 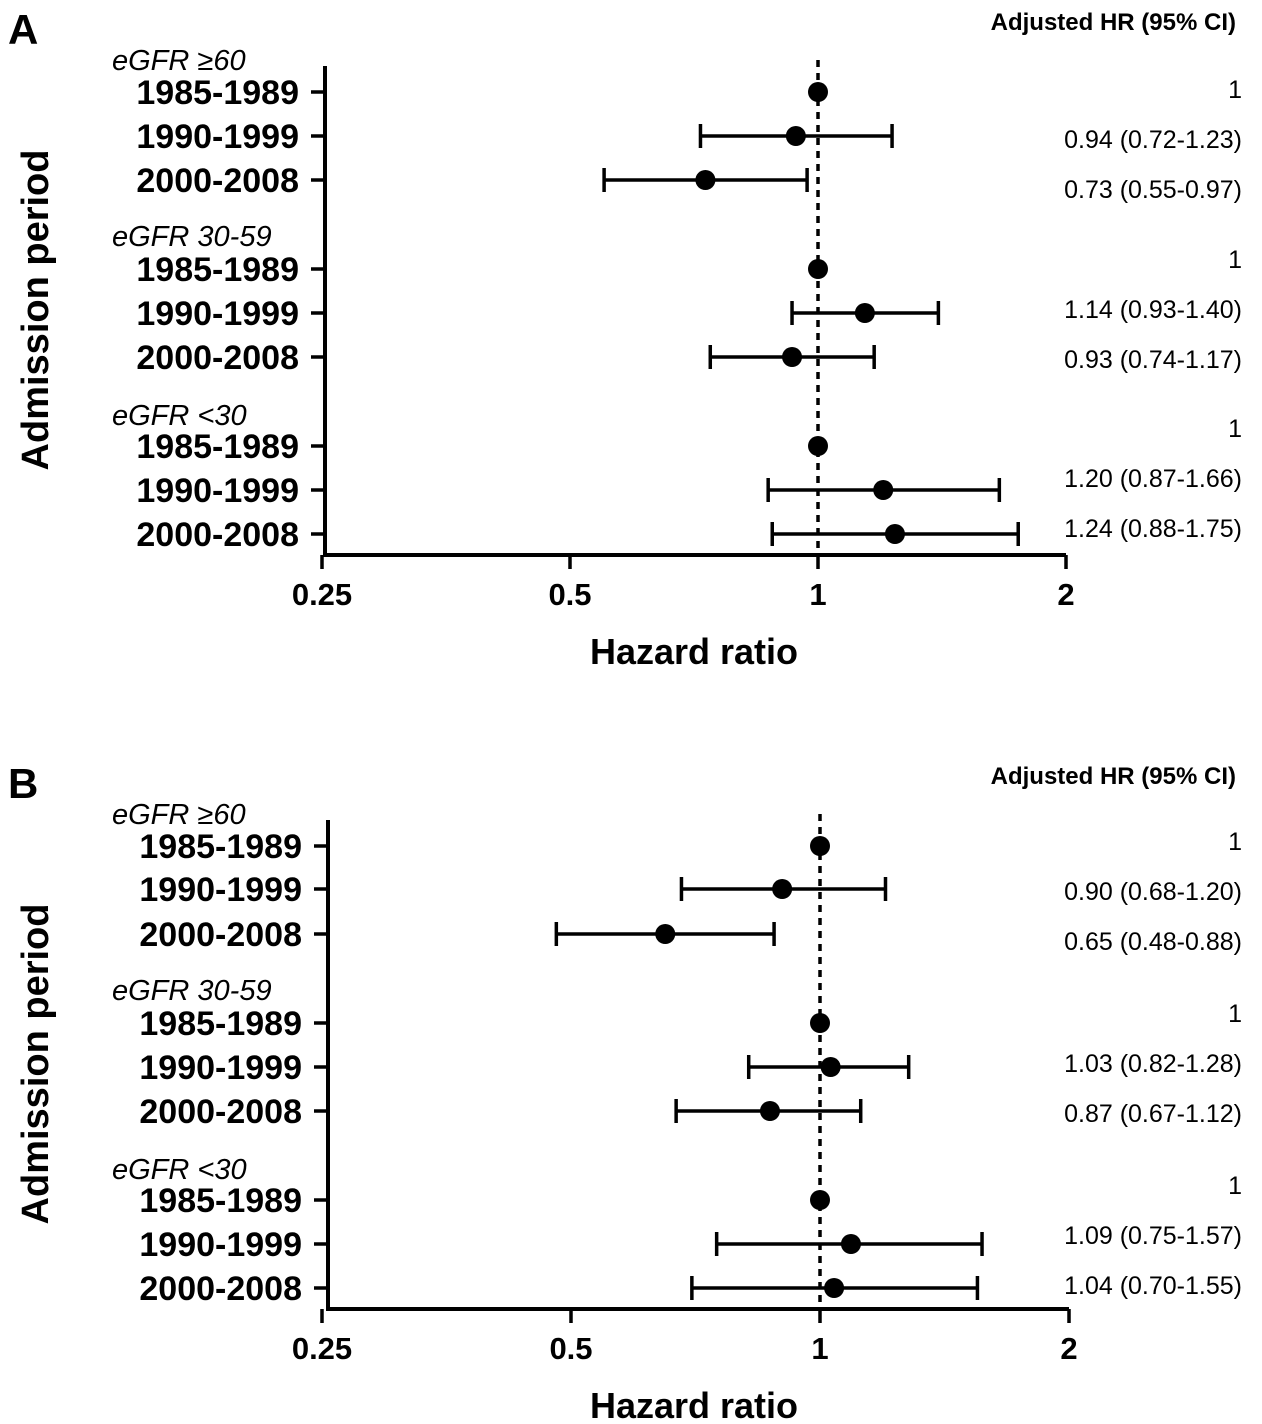 What do you see at coordinates (1153, 479) in the screenshot?
I see `hr-ci-text: 1.20 (0.87-1.66)` at bounding box center [1153, 479].